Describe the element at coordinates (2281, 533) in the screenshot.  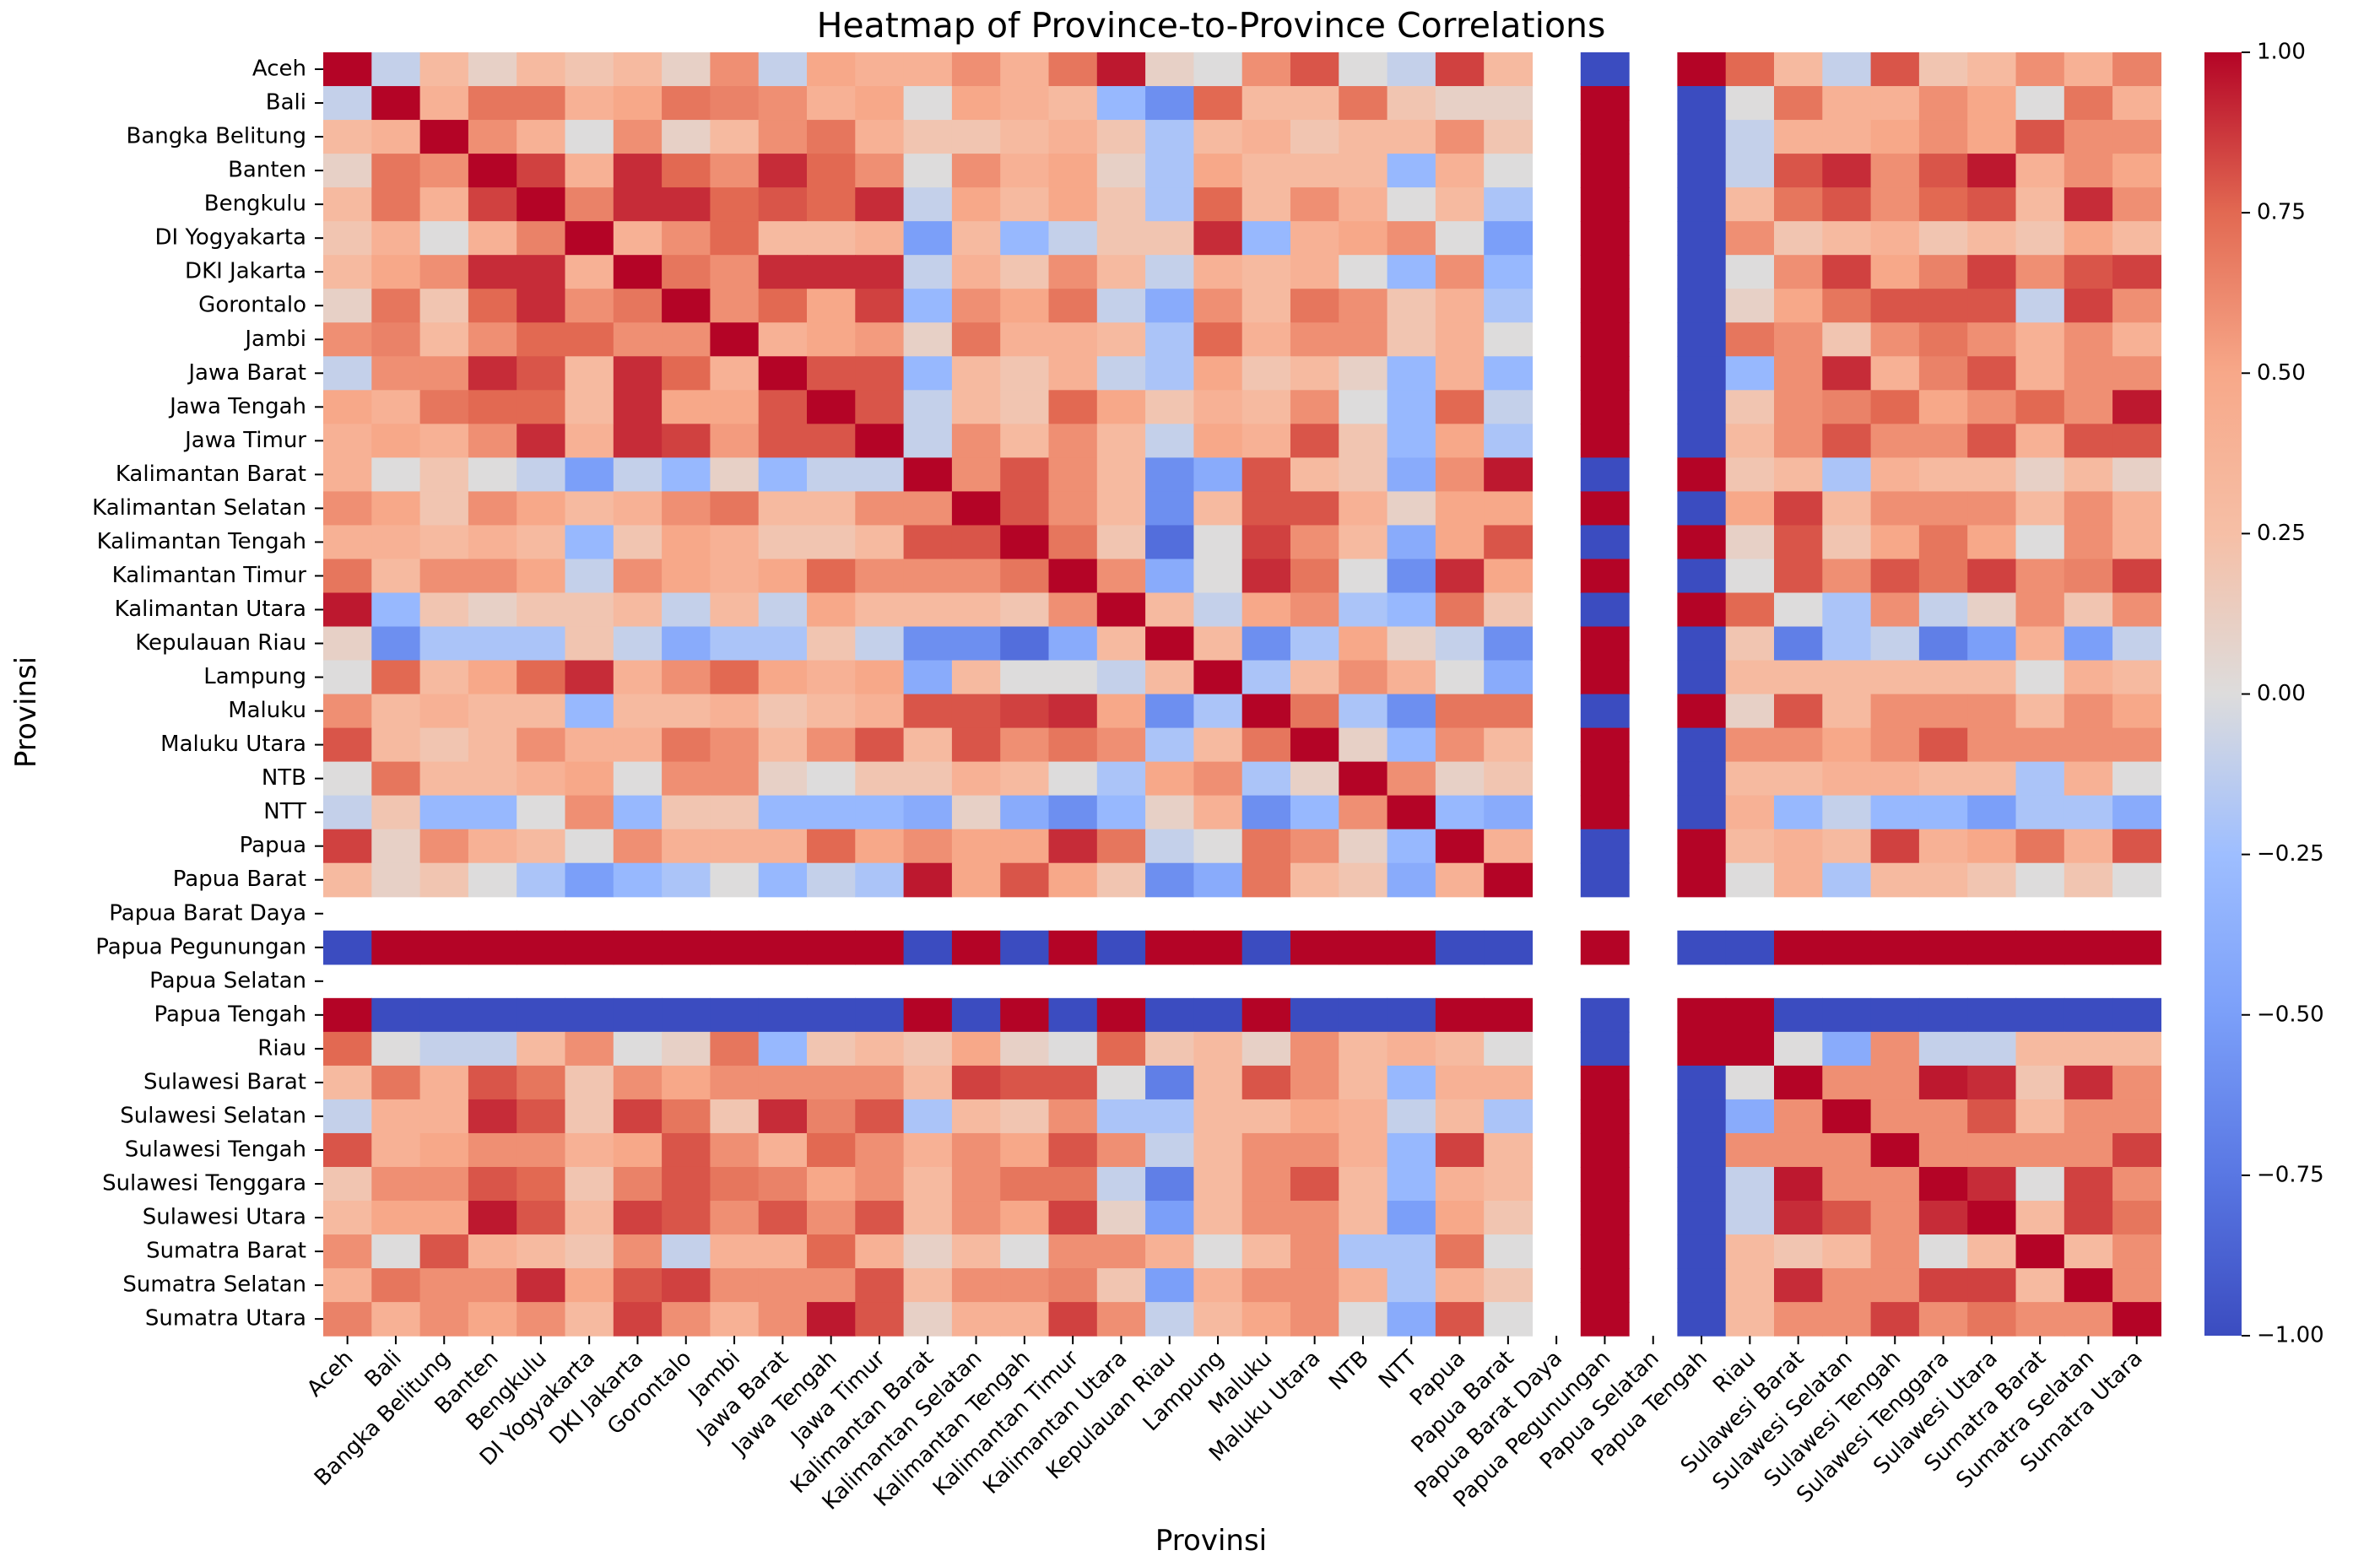
I see `colorbar-tick-label: 0.25` at that location.